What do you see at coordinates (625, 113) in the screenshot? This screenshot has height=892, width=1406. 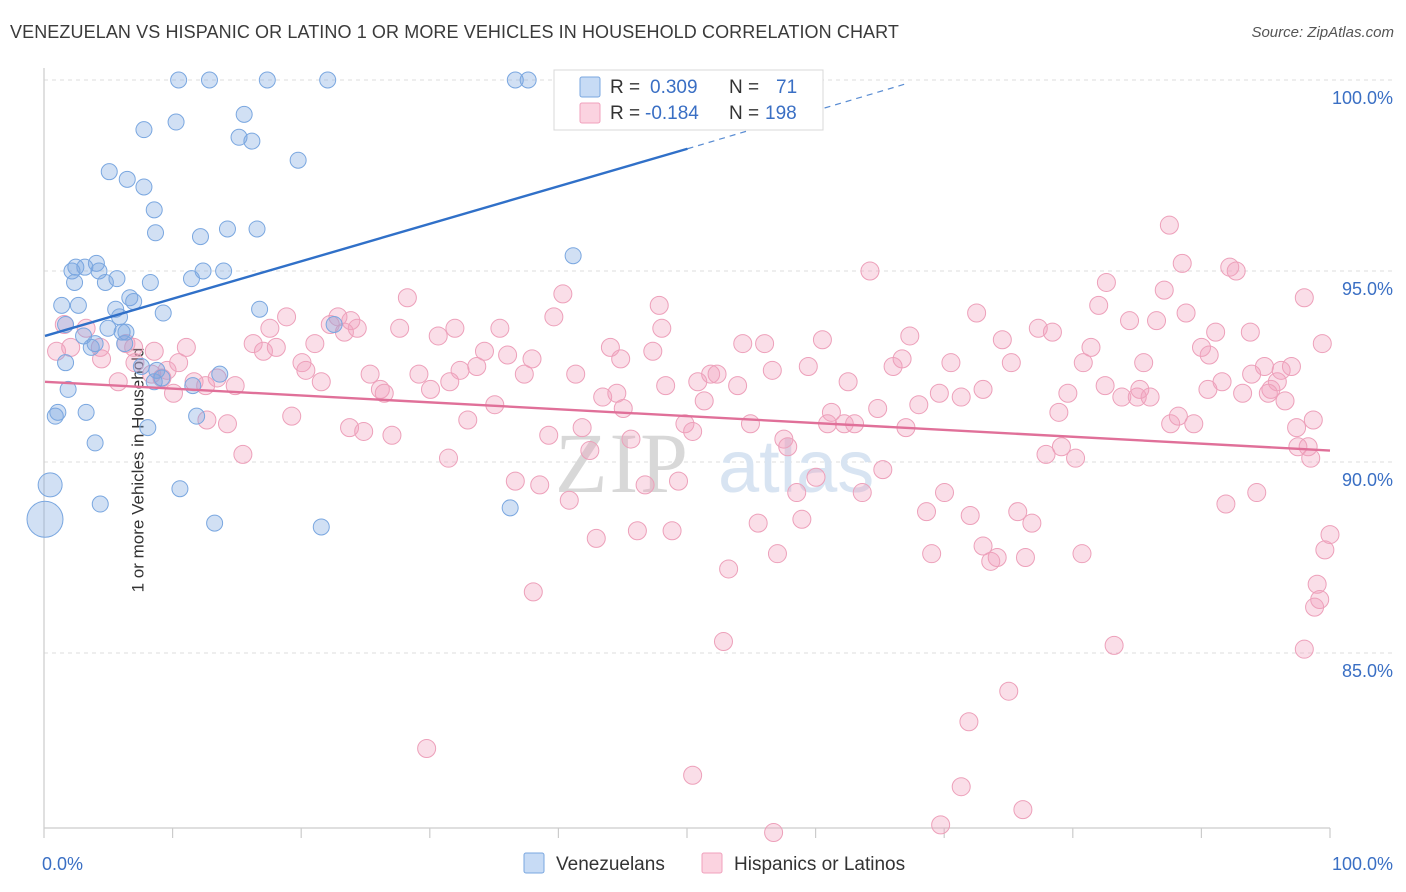 I see `legend-r-label-2: R =` at bounding box center [625, 113].